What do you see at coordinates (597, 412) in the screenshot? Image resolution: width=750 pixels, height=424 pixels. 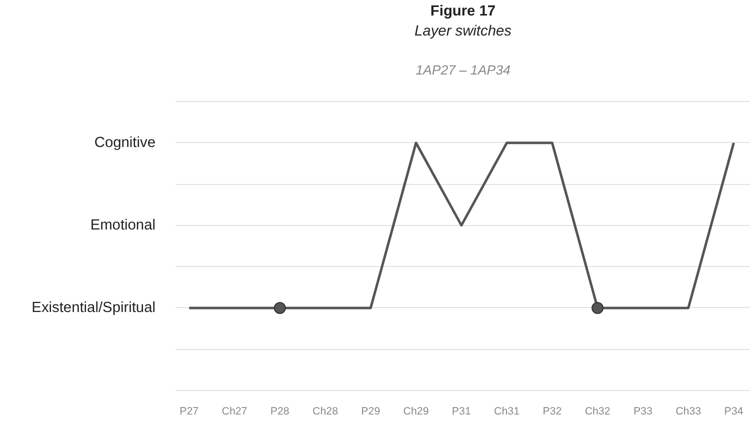 I see `x-tick-label: Ch32` at bounding box center [597, 412].